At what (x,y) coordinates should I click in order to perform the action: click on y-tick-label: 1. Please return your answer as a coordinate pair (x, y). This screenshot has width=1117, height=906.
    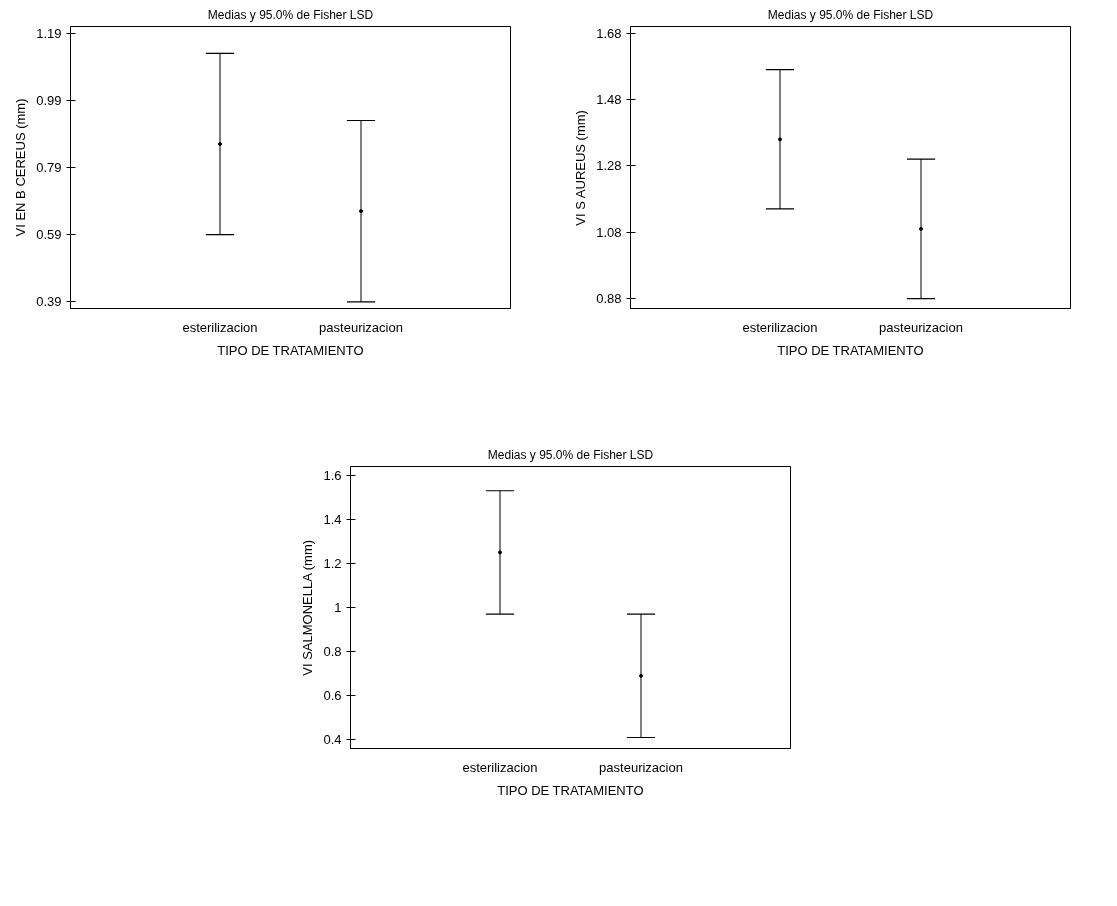
    Looking at the image, I should click on (338, 607).